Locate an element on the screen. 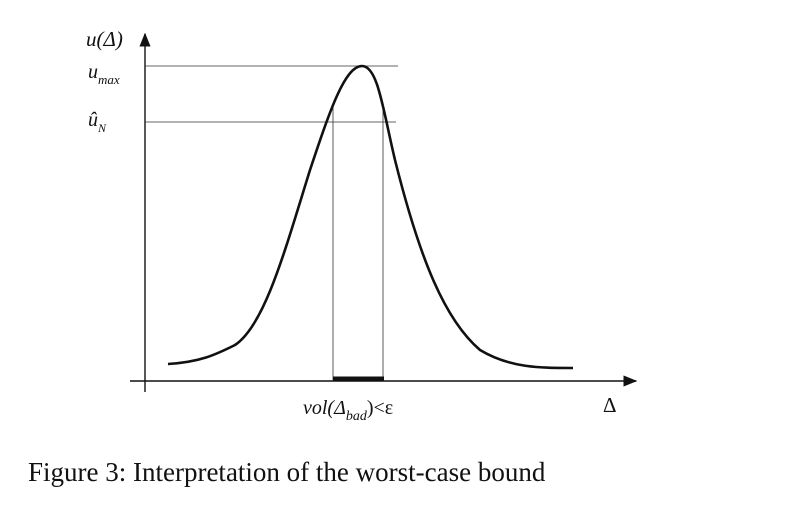 The height and width of the screenshot is (512, 790). u-max-sub: max is located at coordinates (109, 79).